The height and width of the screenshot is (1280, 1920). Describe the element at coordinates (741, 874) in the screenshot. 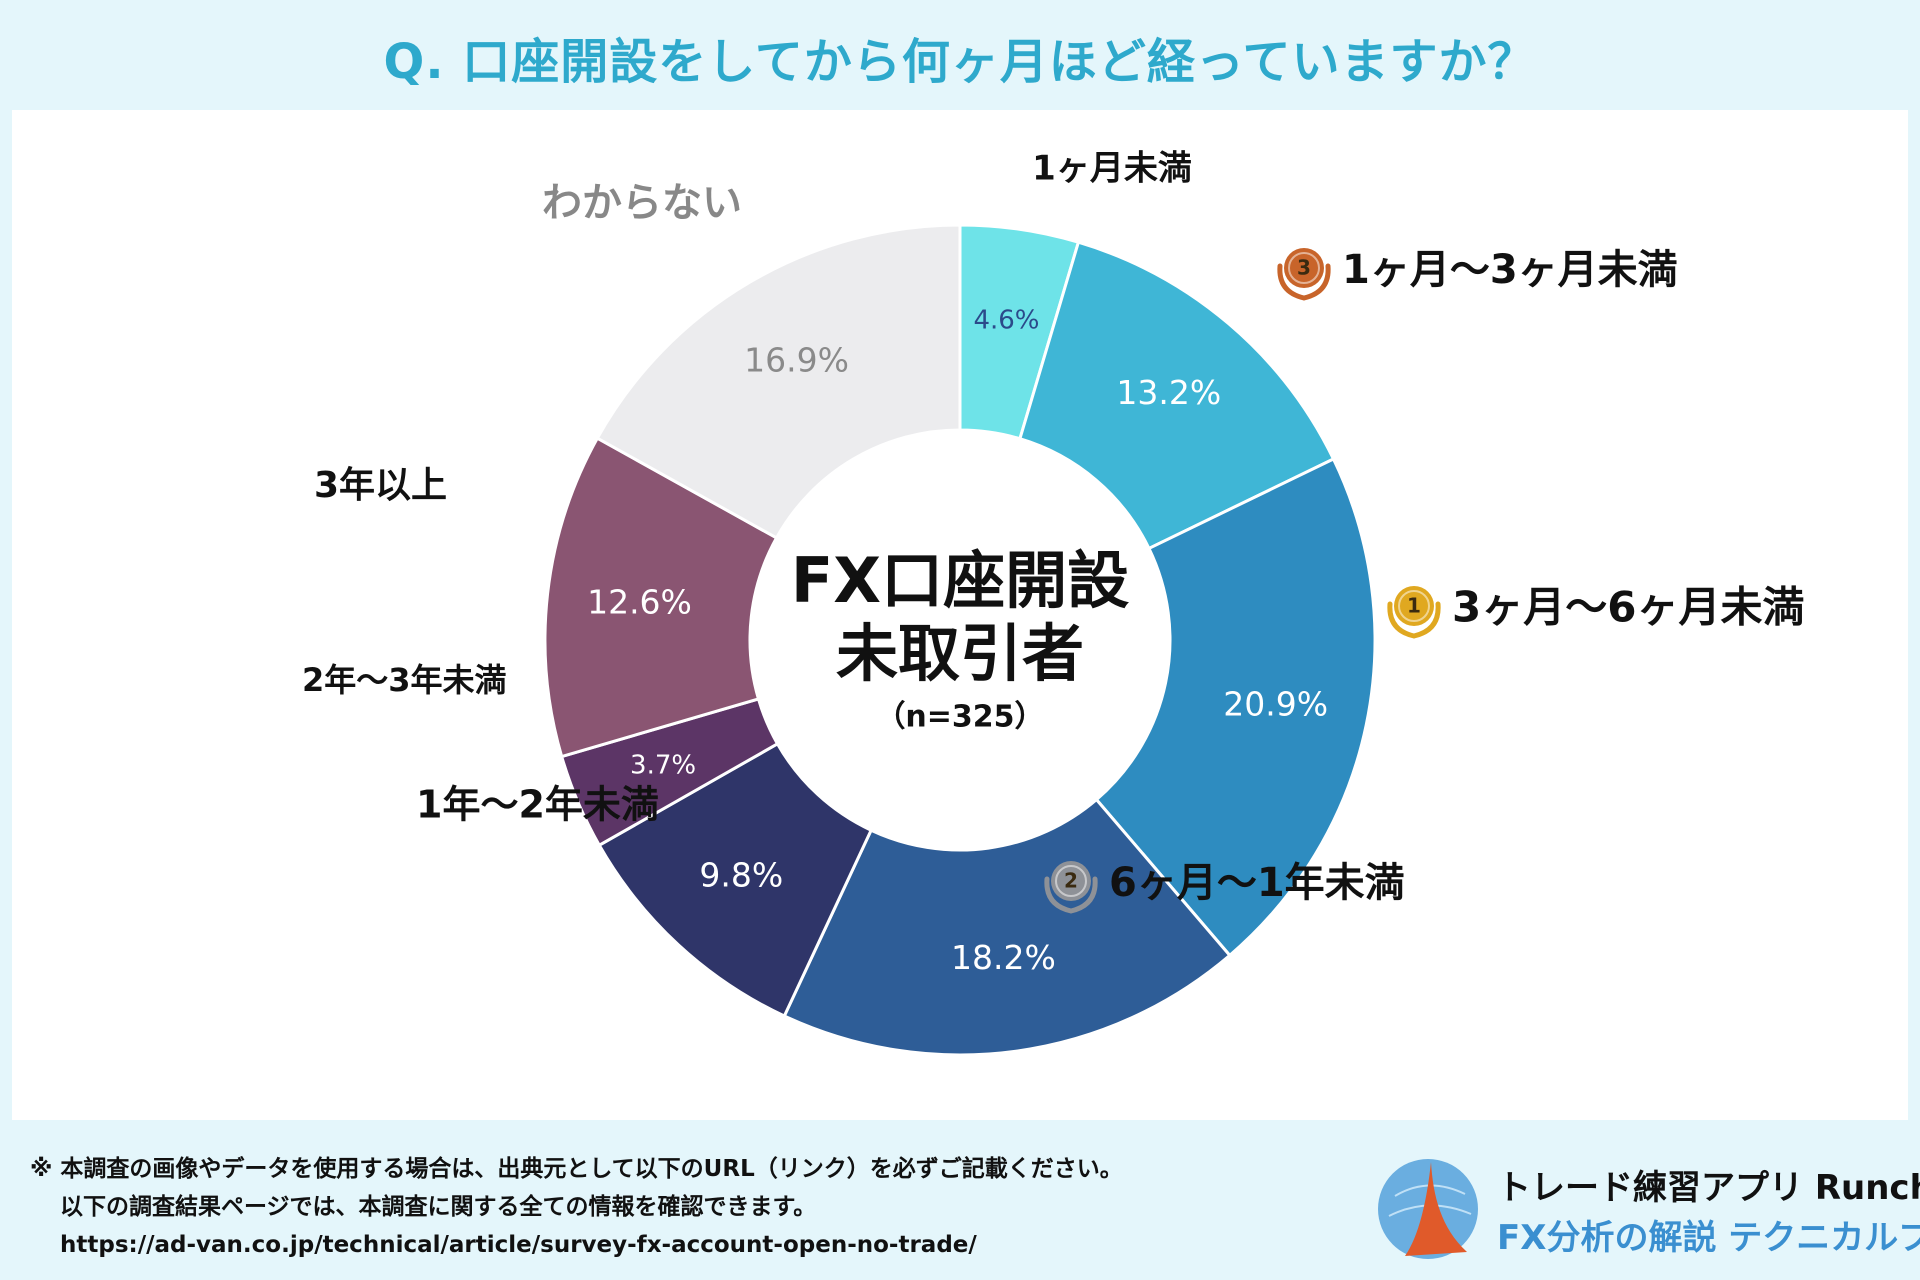

I see `value-label-5: 9.8%` at that location.